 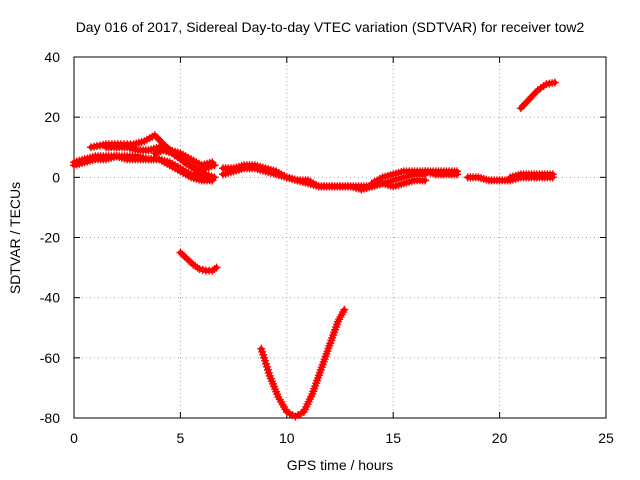 I want to click on x-tick-label: 15, so click(x=393, y=438).